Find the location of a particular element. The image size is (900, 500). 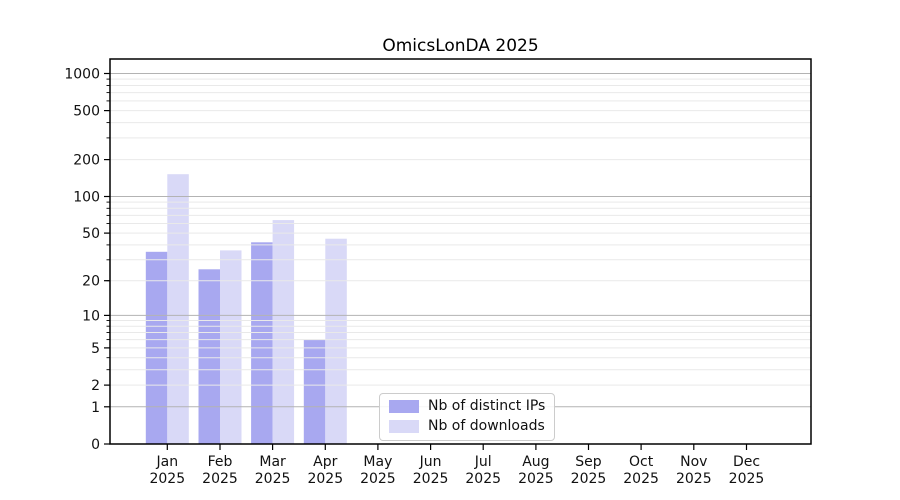

x-tick-label-month: Dec is located at coordinates (746, 462).